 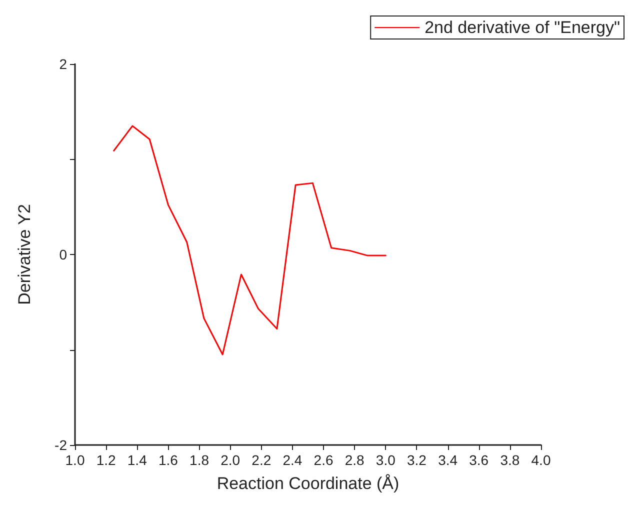 I want to click on x-tick-label: 1.4, so click(x=137, y=460).